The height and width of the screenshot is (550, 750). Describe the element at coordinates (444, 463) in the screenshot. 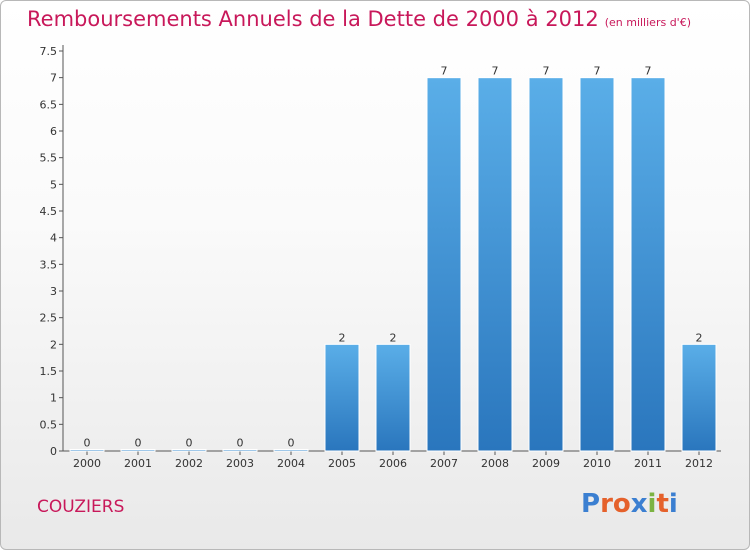

I see `x-tick-label: 2007` at that location.